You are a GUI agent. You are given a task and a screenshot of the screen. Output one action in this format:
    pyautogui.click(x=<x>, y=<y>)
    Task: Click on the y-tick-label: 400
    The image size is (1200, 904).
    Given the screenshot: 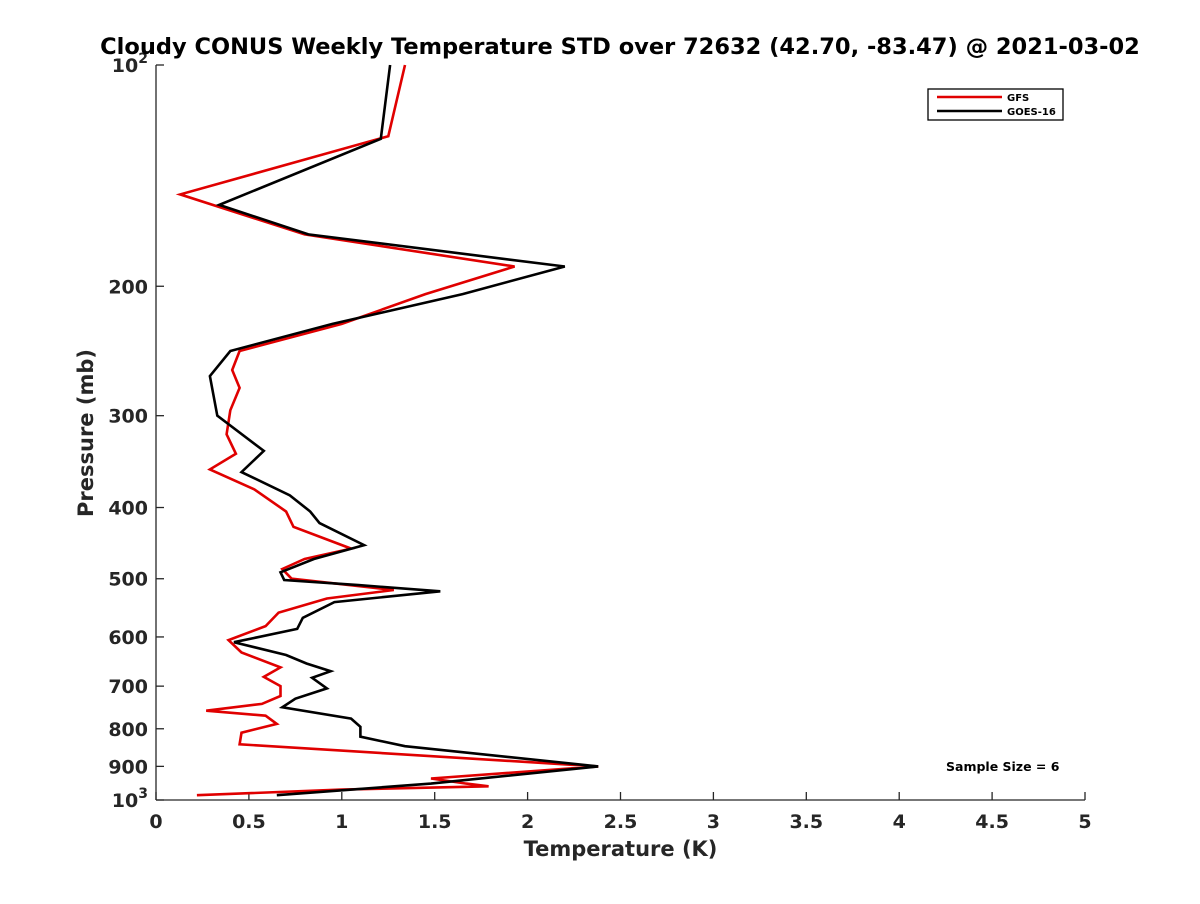 What is the action you would take?
    pyautogui.click(x=128, y=509)
    